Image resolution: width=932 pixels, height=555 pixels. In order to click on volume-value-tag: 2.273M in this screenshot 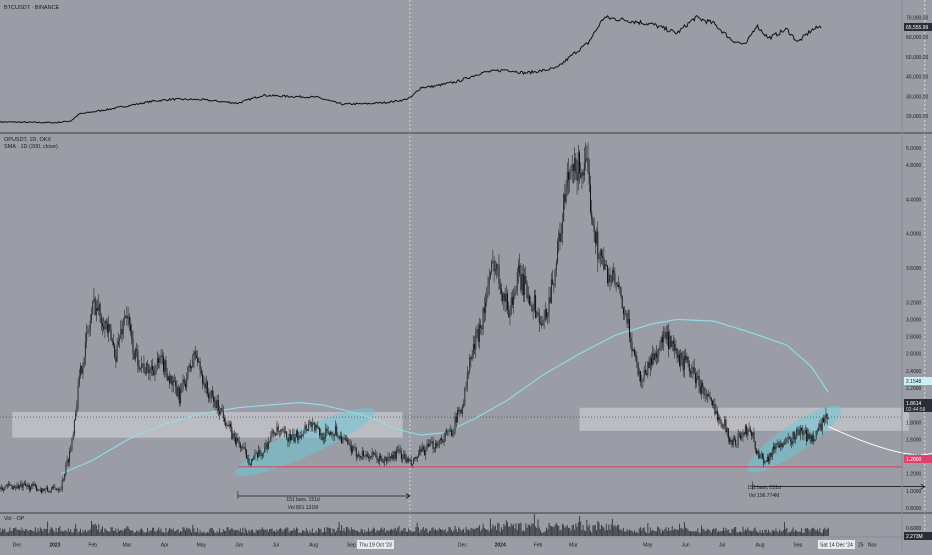, I will do `click(918, 536)`.